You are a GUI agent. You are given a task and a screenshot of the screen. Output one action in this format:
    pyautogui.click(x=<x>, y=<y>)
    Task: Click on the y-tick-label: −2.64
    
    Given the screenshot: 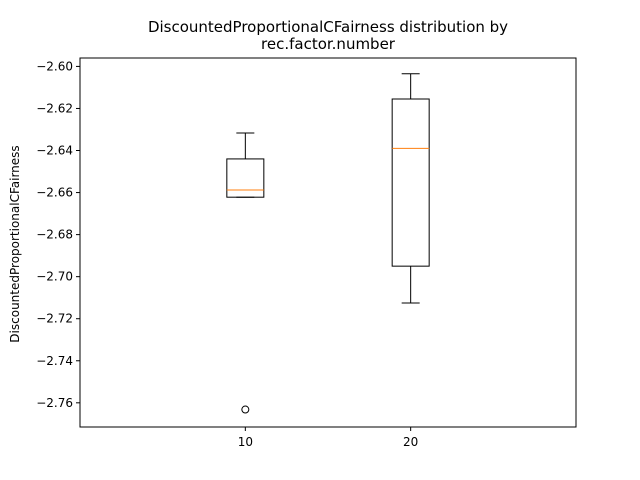 What is the action you would take?
    pyautogui.click(x=54, y=151)
    